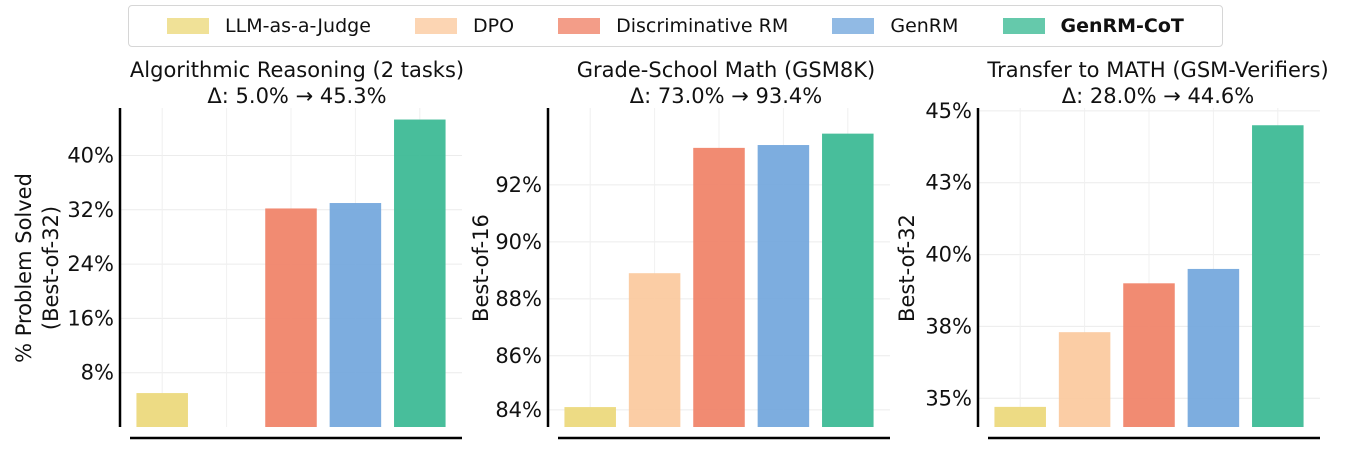 The width and height of the screenshot is (1354, 451). I want to click on legend-item: Discriminative RM, so click(673, 26).